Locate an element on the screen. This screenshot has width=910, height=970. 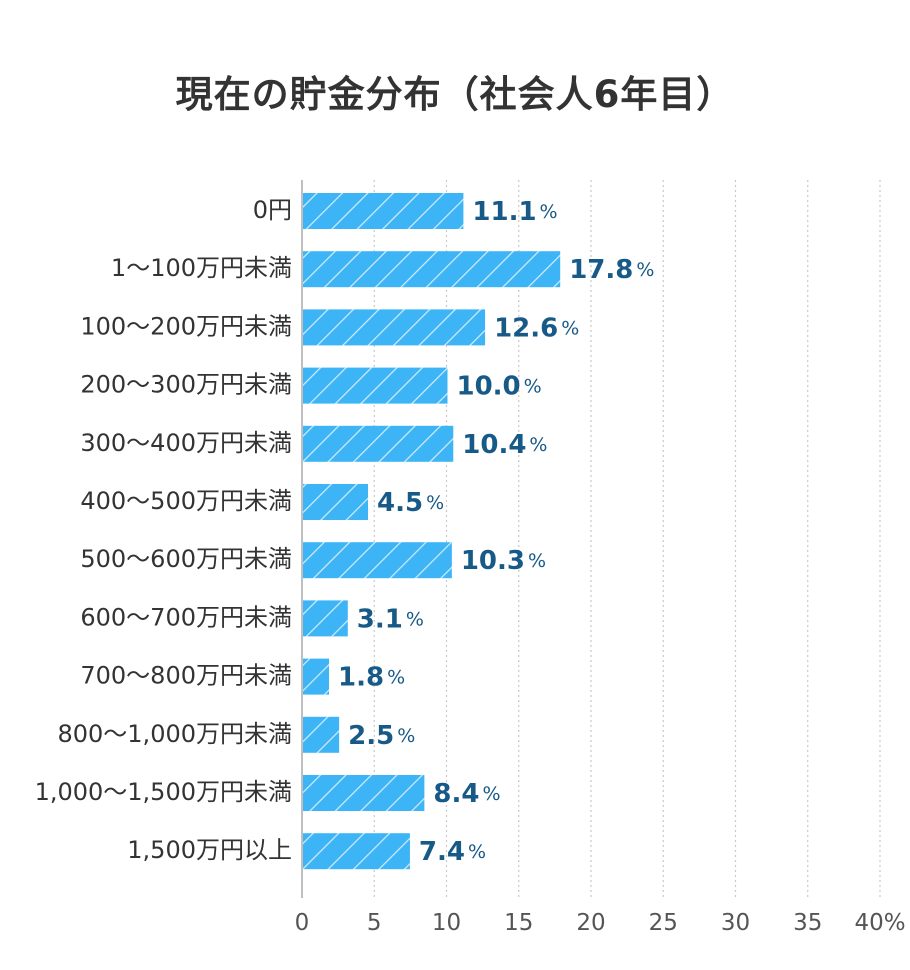
value-label: 4.5% is located at coordinates (410, 503).